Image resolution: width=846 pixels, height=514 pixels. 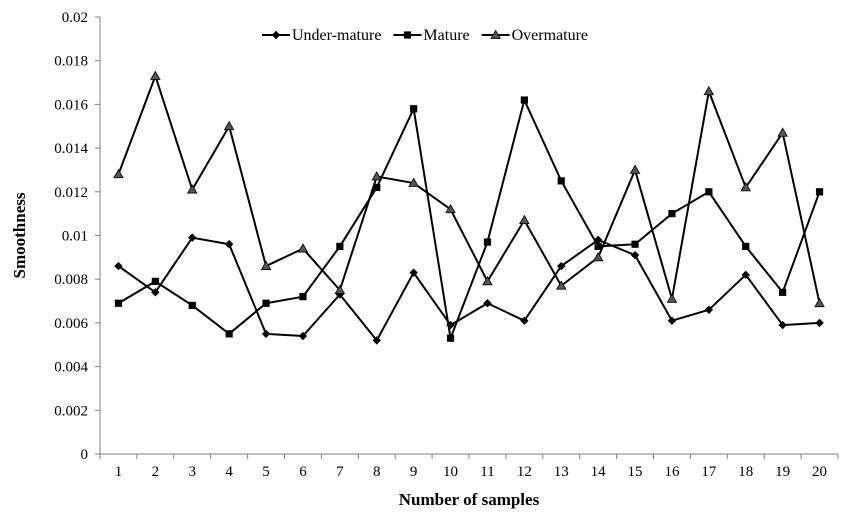 What do you see at coordinates (340, 472) in the screenshot?
I see `x-tick-label: 7` at bounding box center [340, 472].